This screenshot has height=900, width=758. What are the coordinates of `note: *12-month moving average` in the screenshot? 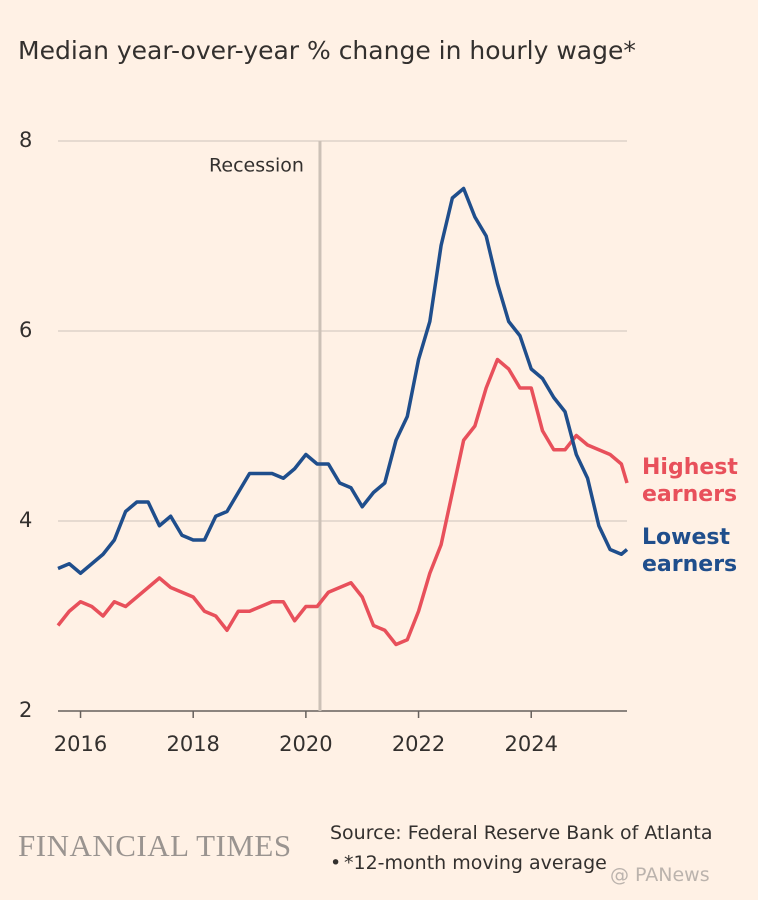 It's located at (475, 863).